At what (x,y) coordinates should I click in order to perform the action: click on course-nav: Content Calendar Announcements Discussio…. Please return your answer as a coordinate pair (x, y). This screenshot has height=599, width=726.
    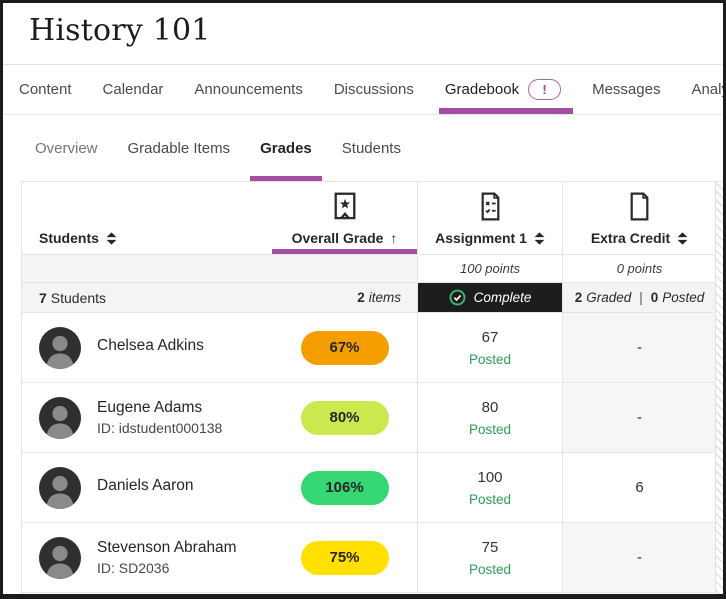
    Looking at the image, I should click on (363, 90).